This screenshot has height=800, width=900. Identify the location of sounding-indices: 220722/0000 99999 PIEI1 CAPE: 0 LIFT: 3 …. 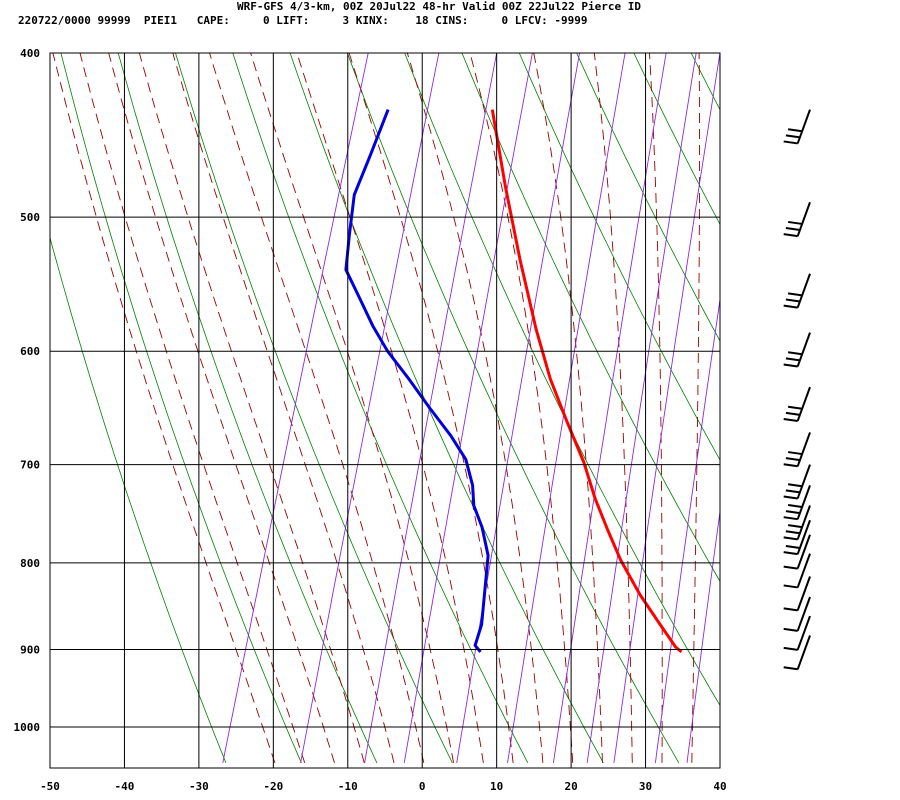
(303, 20).